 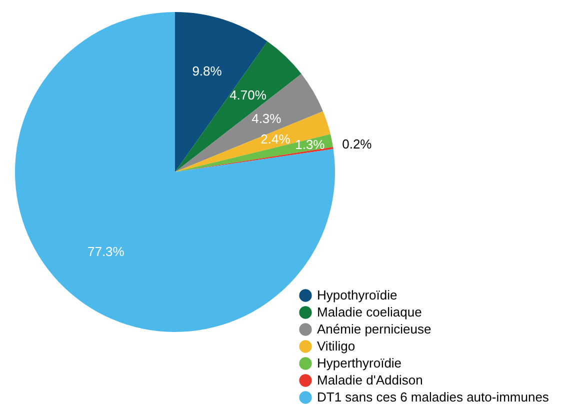 I want to click on data-label: 1.3%, so click(x=310, y=144).